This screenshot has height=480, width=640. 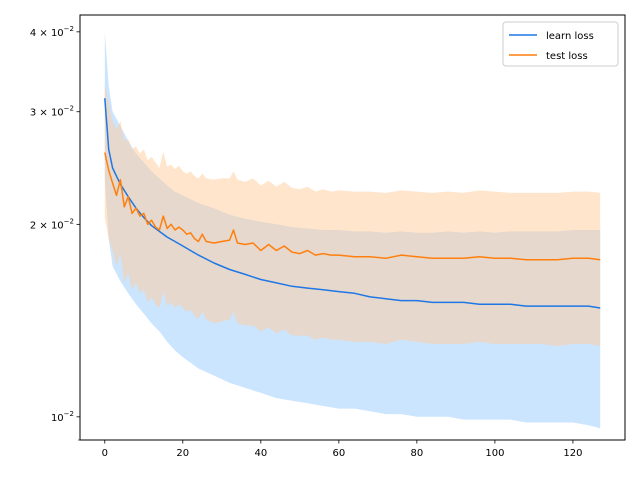 I want to click on y-tick-label: 2 × 10⁻², so click(x=52, y=224).